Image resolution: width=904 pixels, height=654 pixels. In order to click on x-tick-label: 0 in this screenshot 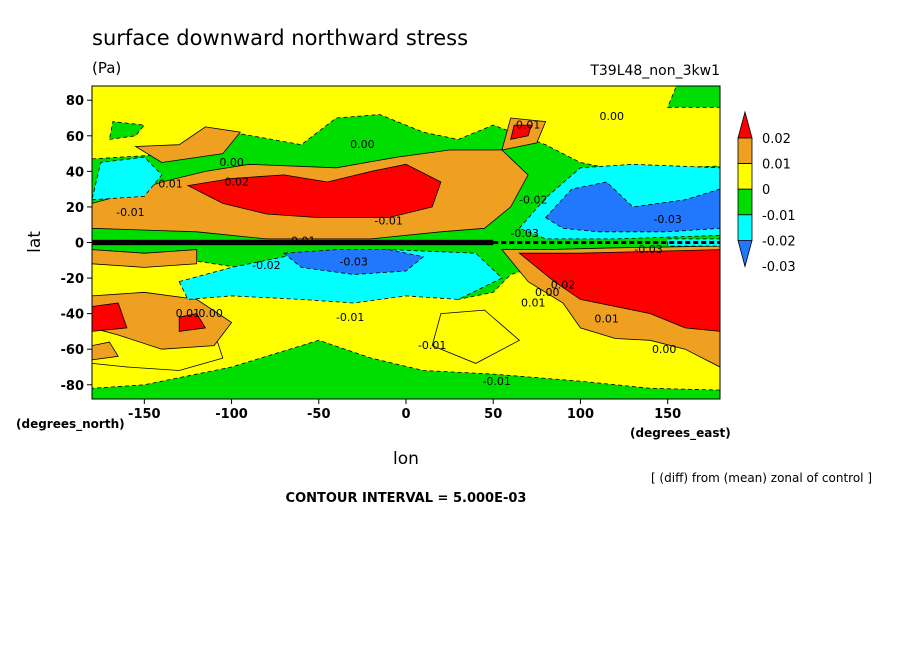, I will do `click(405, 414)`.